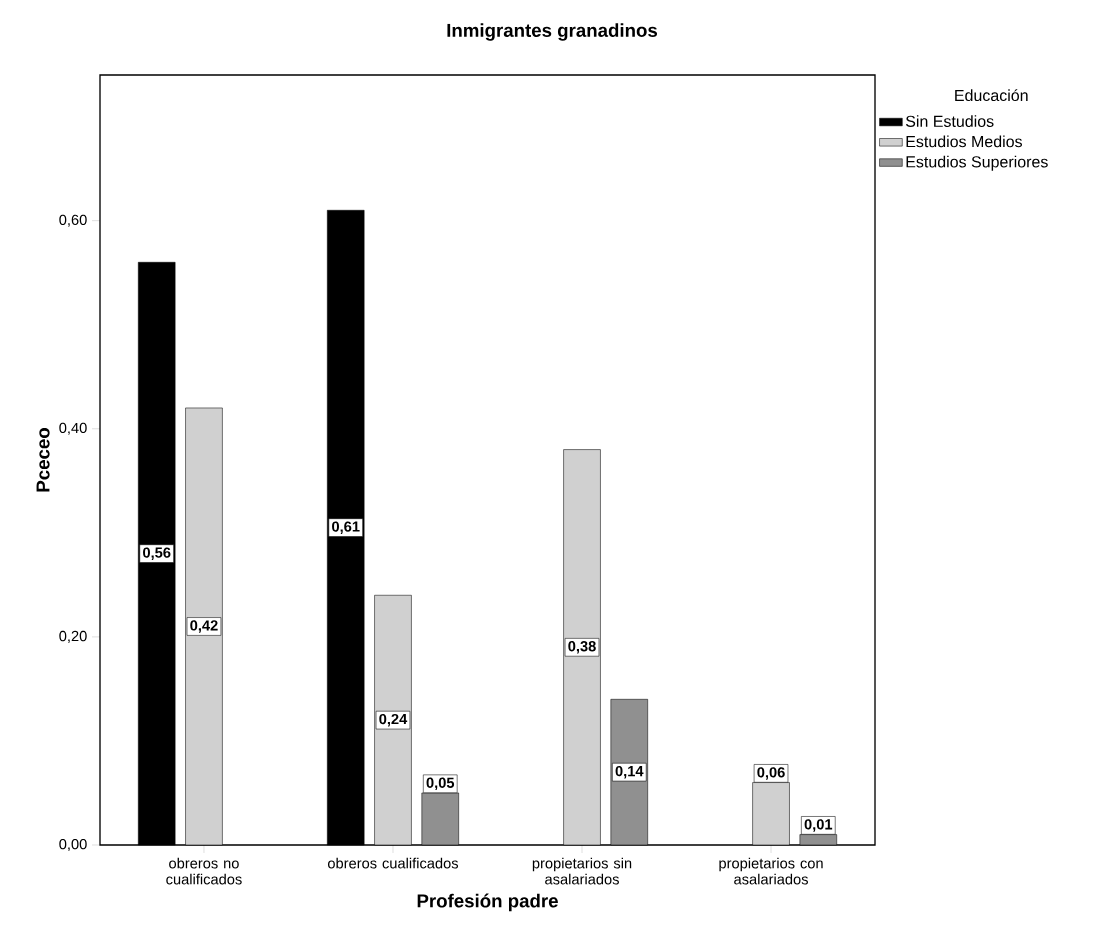 The height and width of the screenshot is (942, 1104). Describe the element at coordinates (582, 647) in the screenshot. I see `data-label: 0,38` at that location.